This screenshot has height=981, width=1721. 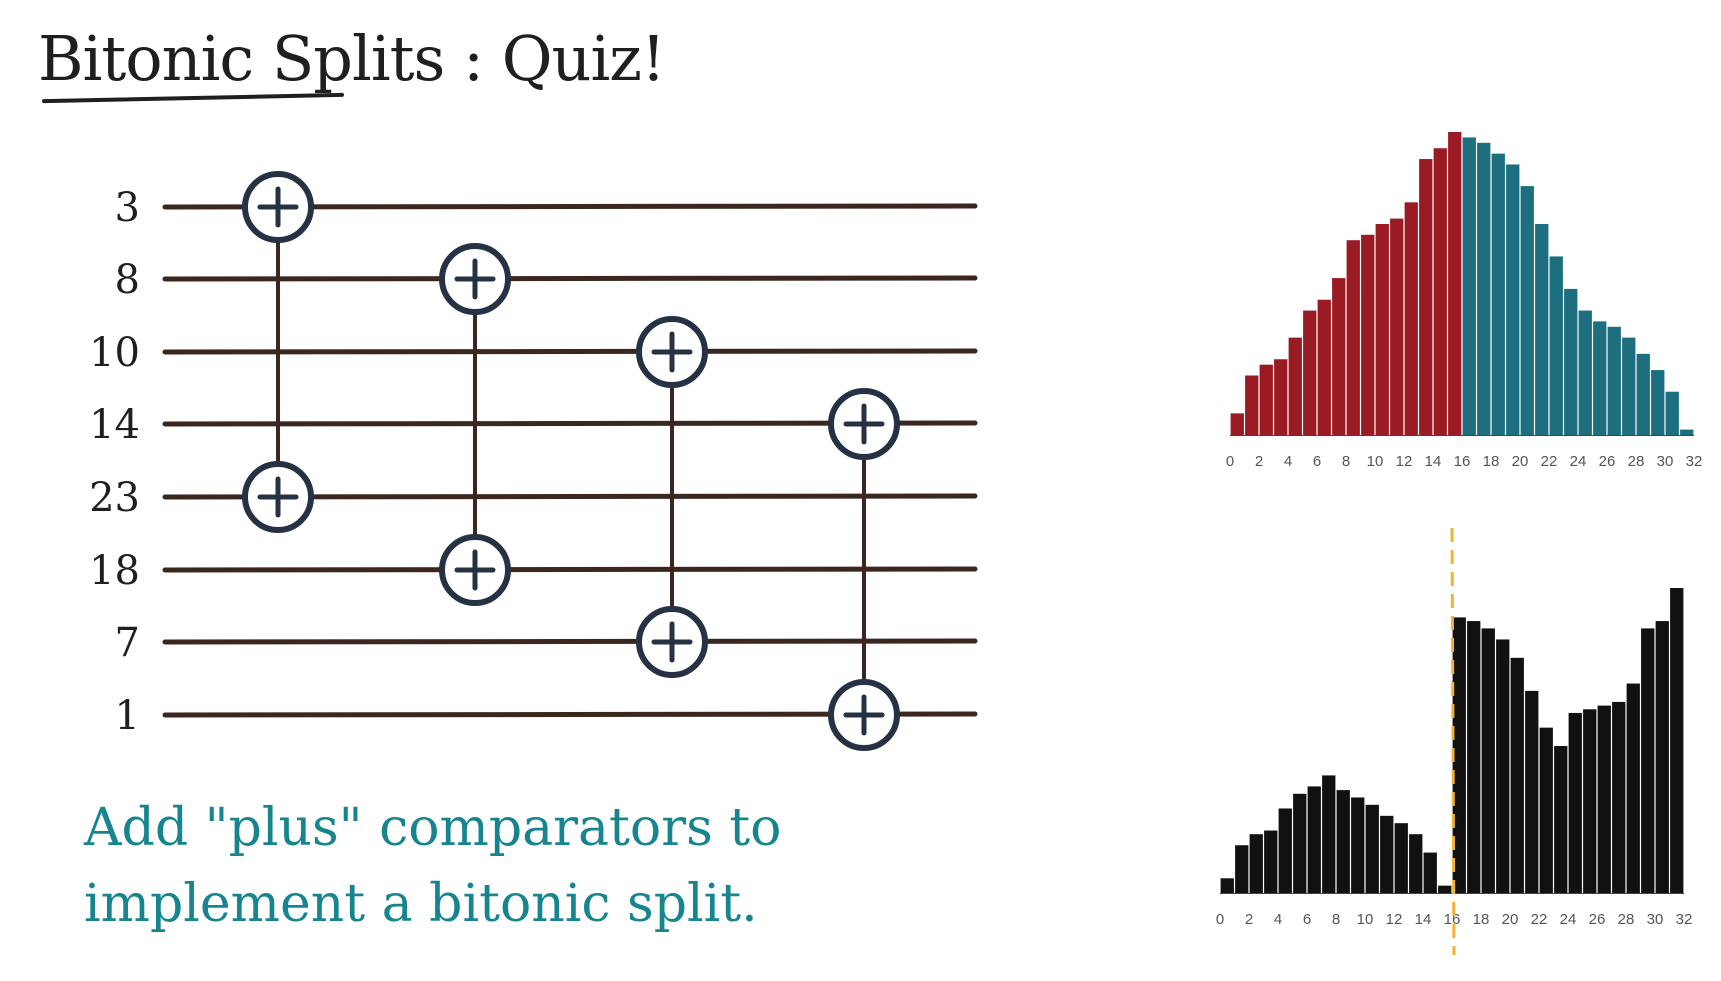 I want to click on split-line, so click(x=1453, y=741).